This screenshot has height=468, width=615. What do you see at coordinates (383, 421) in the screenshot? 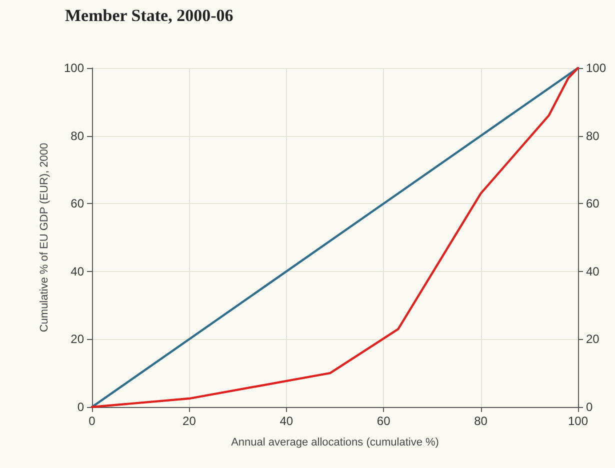
I see `x-tick-label: 60` at bounding box center [383, 421].